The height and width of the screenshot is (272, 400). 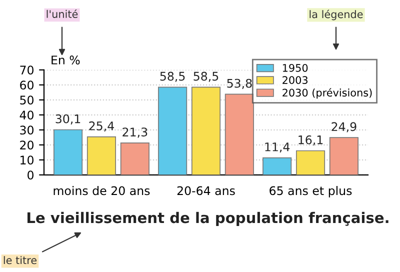 What do you see at coordinates (295, 80) in the screenshot?
I see `legend-label: 2003` at bounding box center [295, 80].